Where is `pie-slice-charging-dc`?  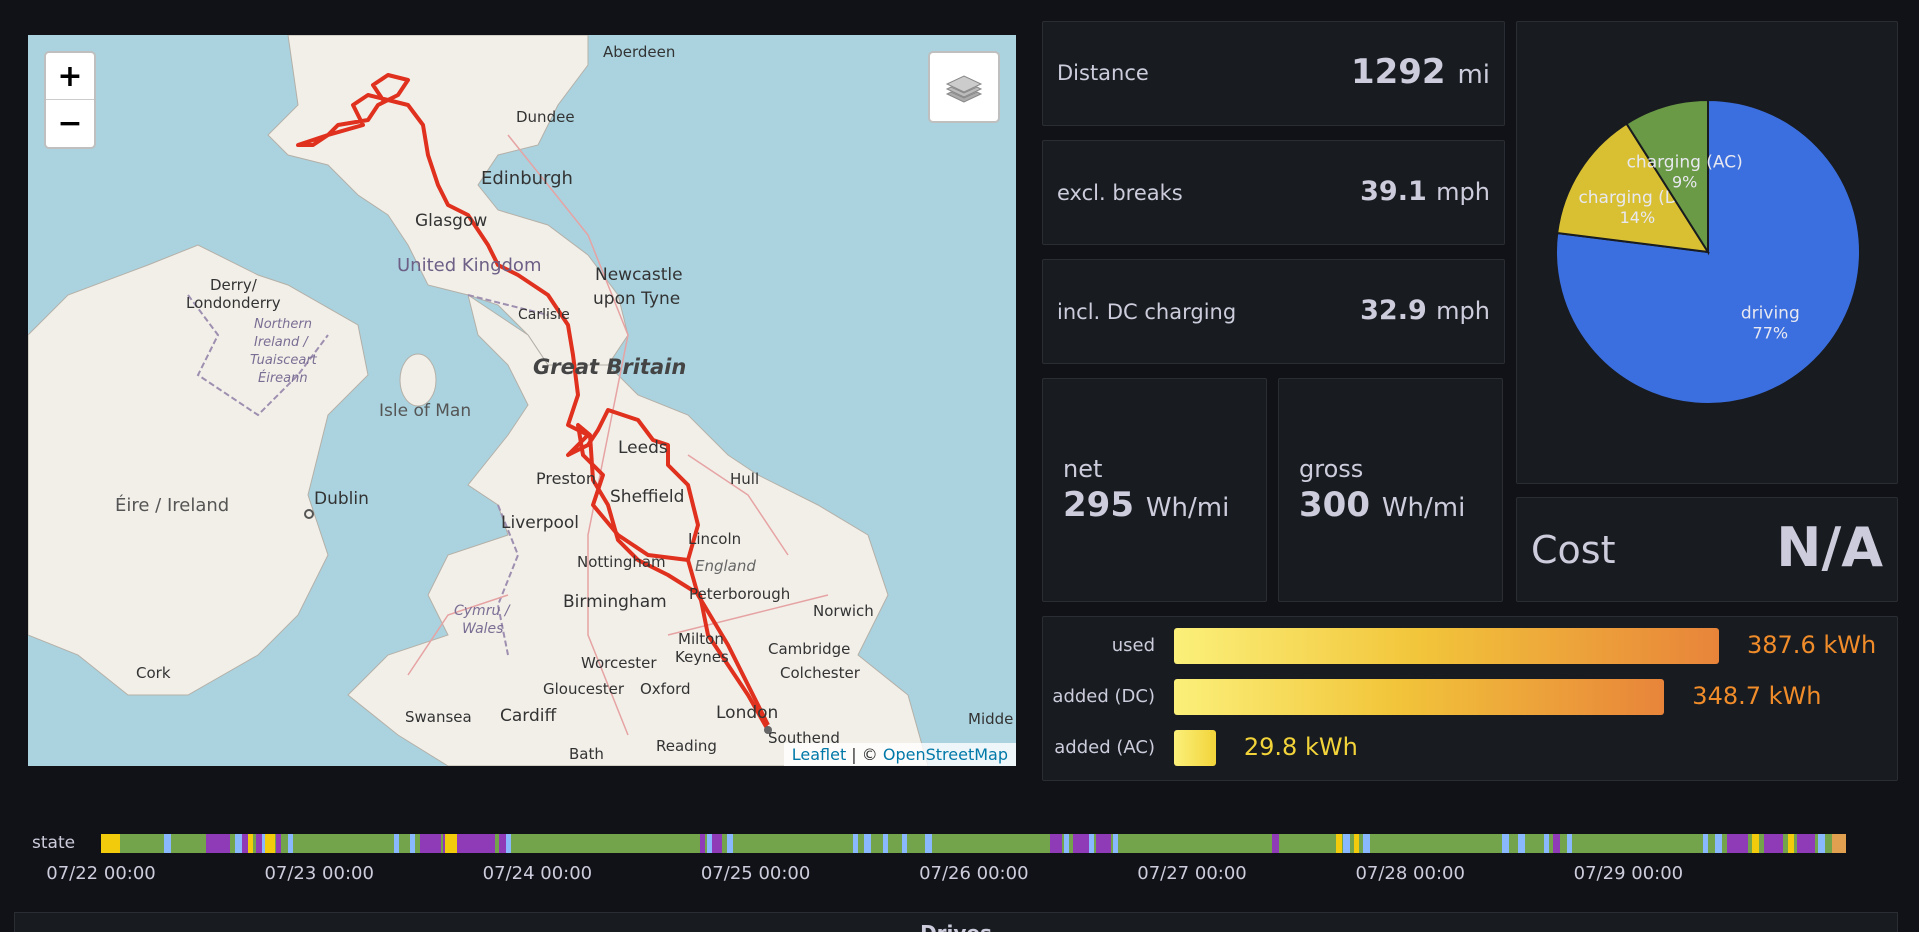
pie-slice-charging-dc is located at coordinates (1633, 188).